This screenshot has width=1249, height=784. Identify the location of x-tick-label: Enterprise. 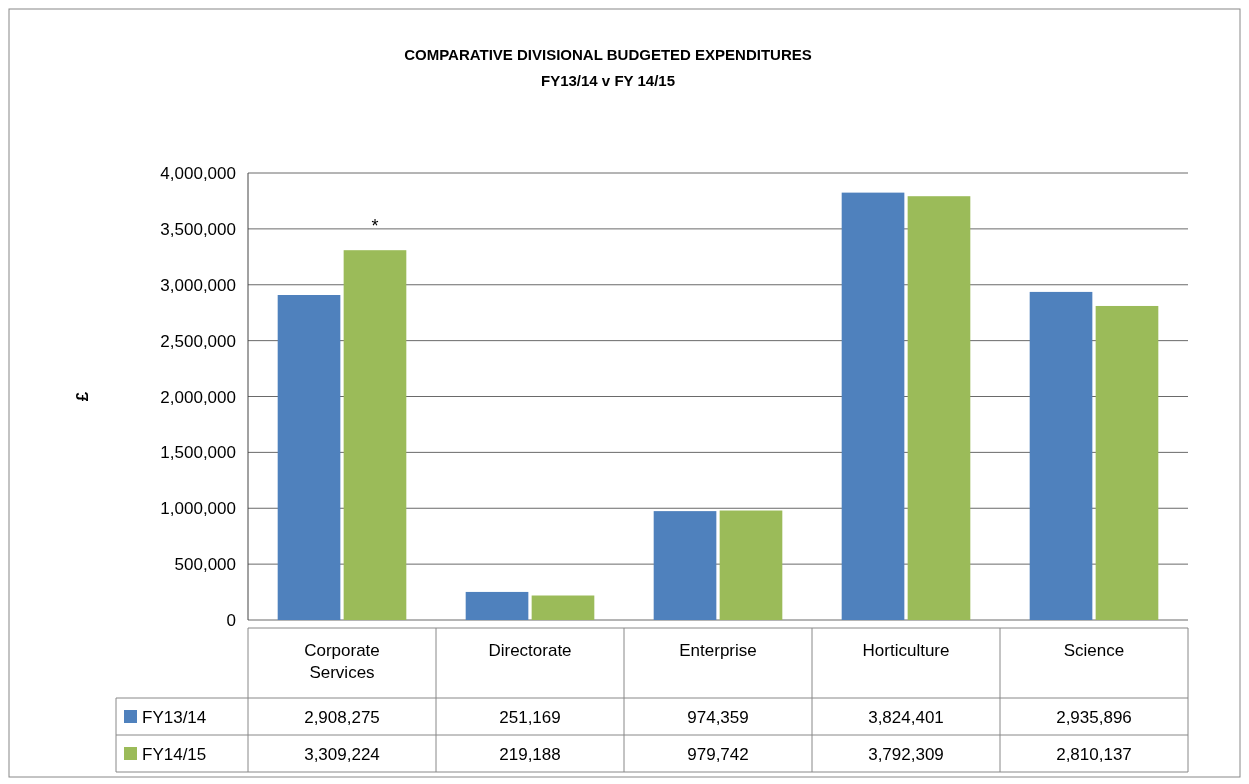
(718, 650).